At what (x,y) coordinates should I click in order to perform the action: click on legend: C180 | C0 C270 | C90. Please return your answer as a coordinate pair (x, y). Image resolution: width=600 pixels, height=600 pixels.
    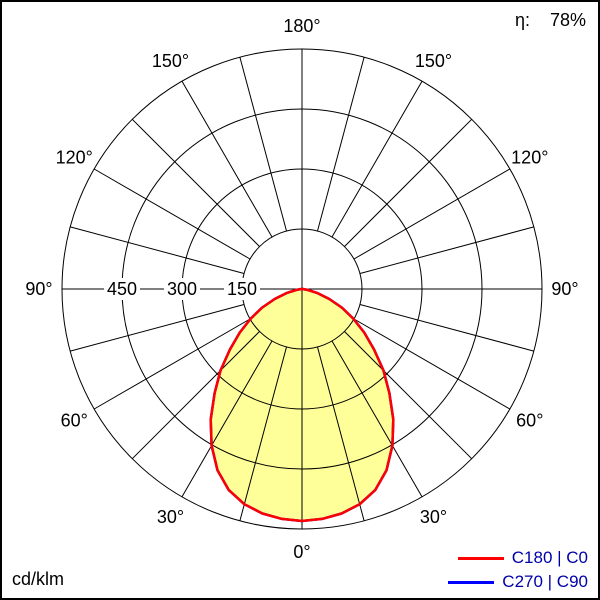
    Looking at the image, I should click on (518, 570).